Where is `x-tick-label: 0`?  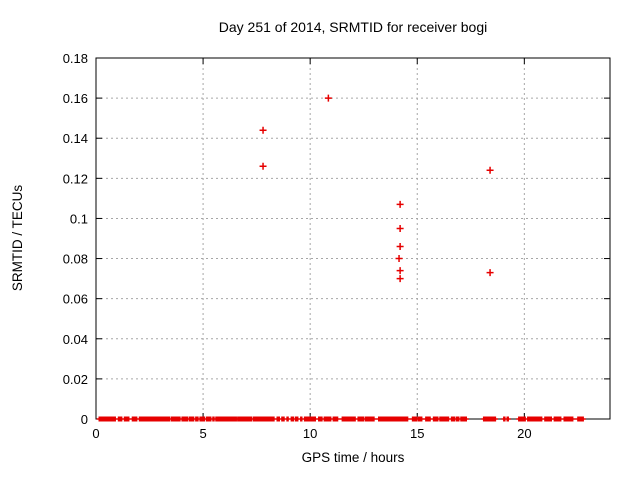
x-tick-label: 0 is located at coordinates (95, 433).